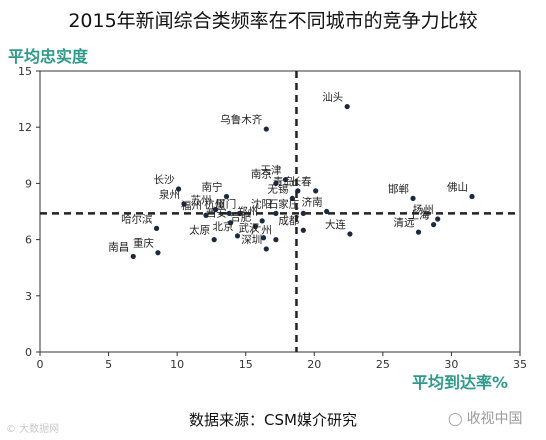  I want to click on data-point-label: 重庆, so click(143, 243).